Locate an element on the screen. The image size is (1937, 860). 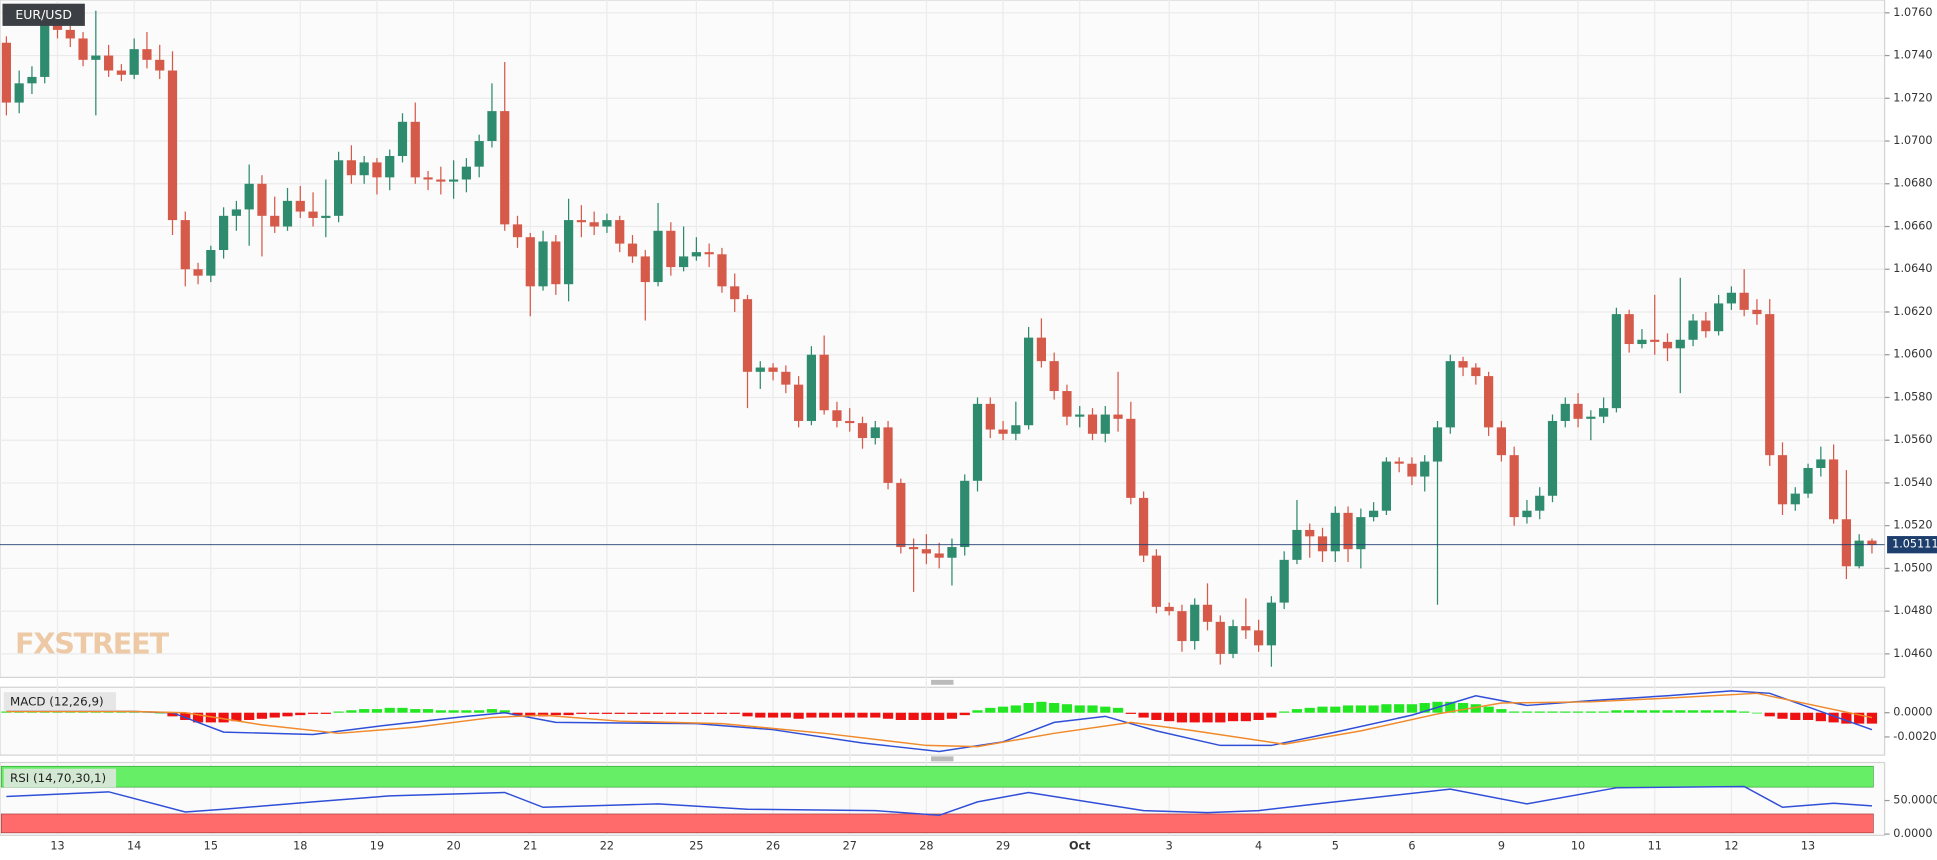
x-tick-label: 5 is located at coordinates (1335, 845).